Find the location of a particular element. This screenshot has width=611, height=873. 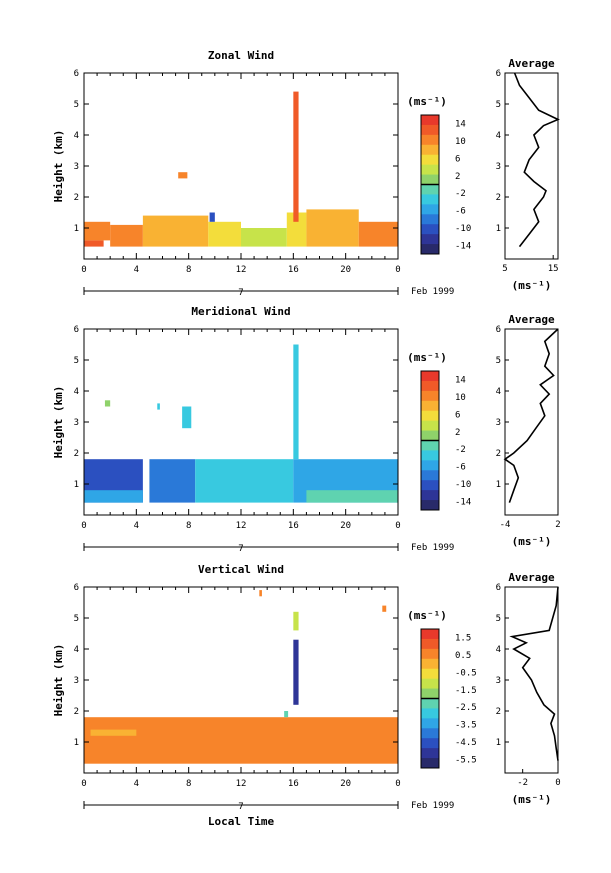

colorbar-tick-label: -5.5 is located at coordinates (466, 760).